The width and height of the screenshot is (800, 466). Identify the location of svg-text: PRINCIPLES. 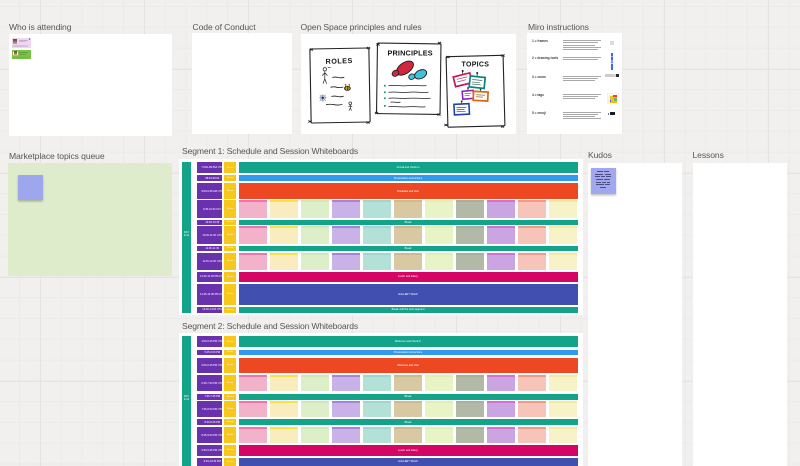
(410, 52).